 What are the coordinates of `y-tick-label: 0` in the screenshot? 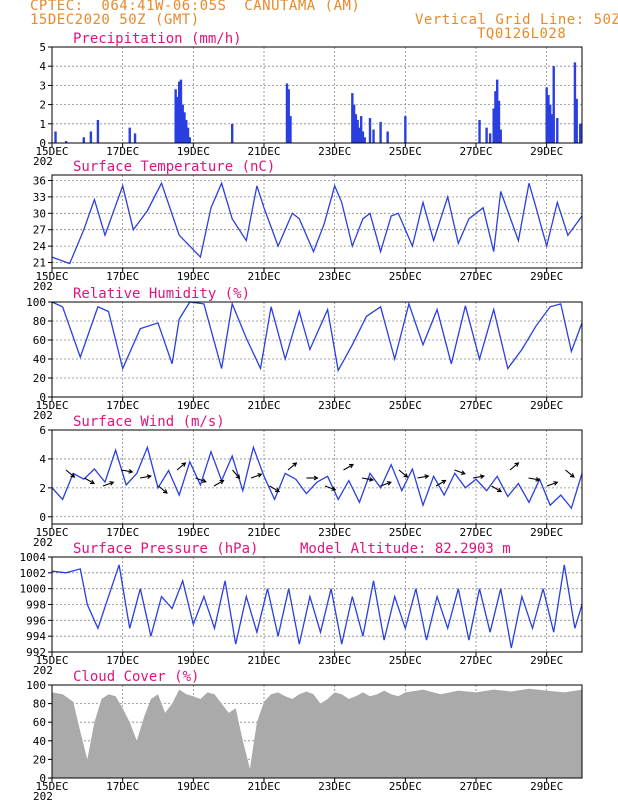 It's located at (42, 397).